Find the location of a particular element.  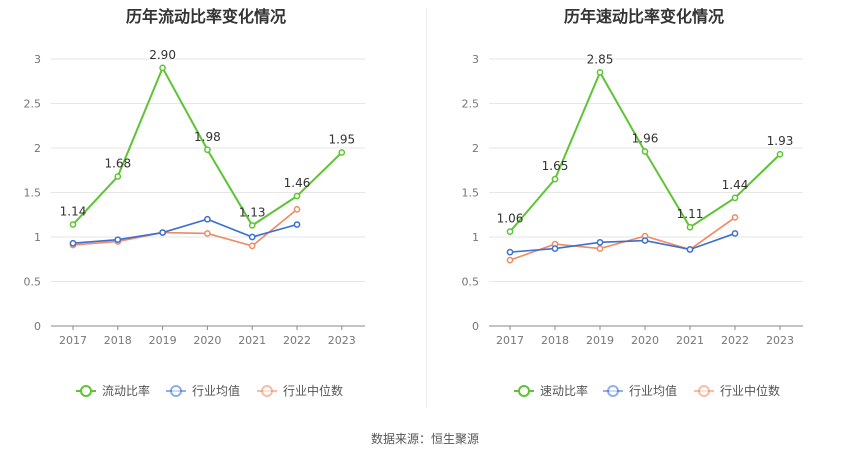

data-source-note: 数据来源：恒生聚源 is located at coordinates (424, 439).